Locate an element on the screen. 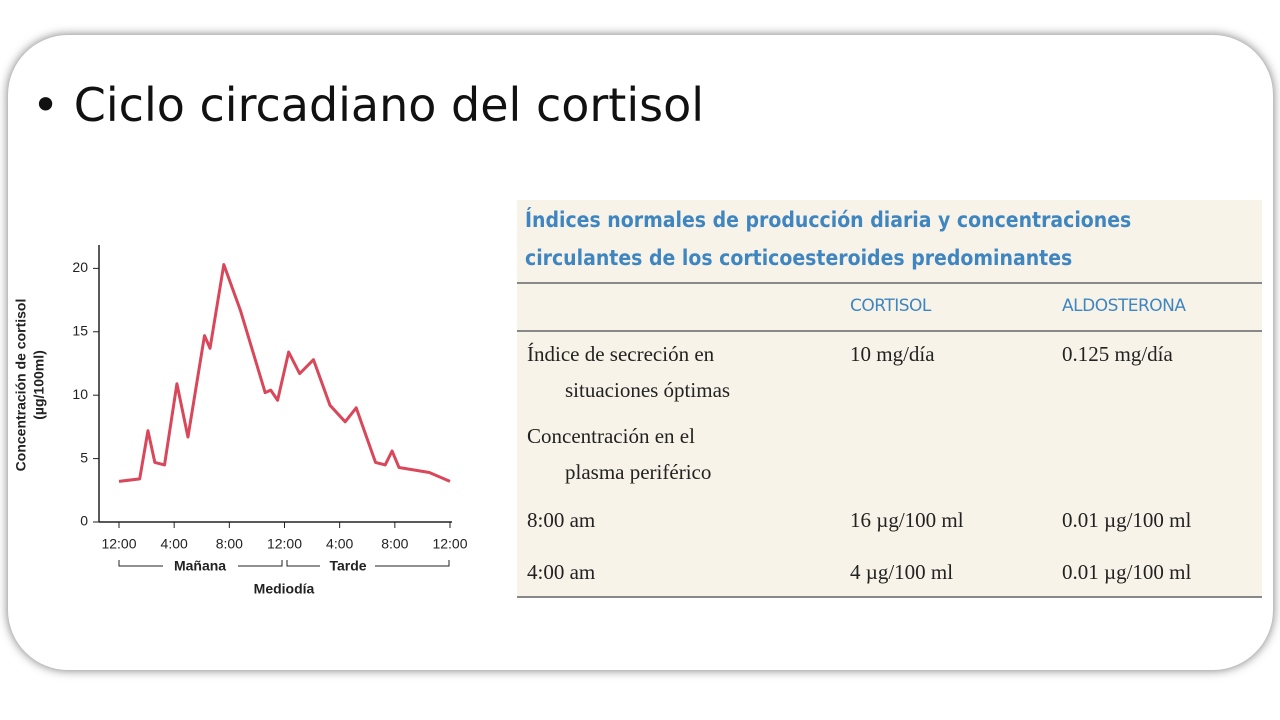 This screenshot has height=720, width=1280. cell-value: 10 mg/día is located at coordinates (892, 354).